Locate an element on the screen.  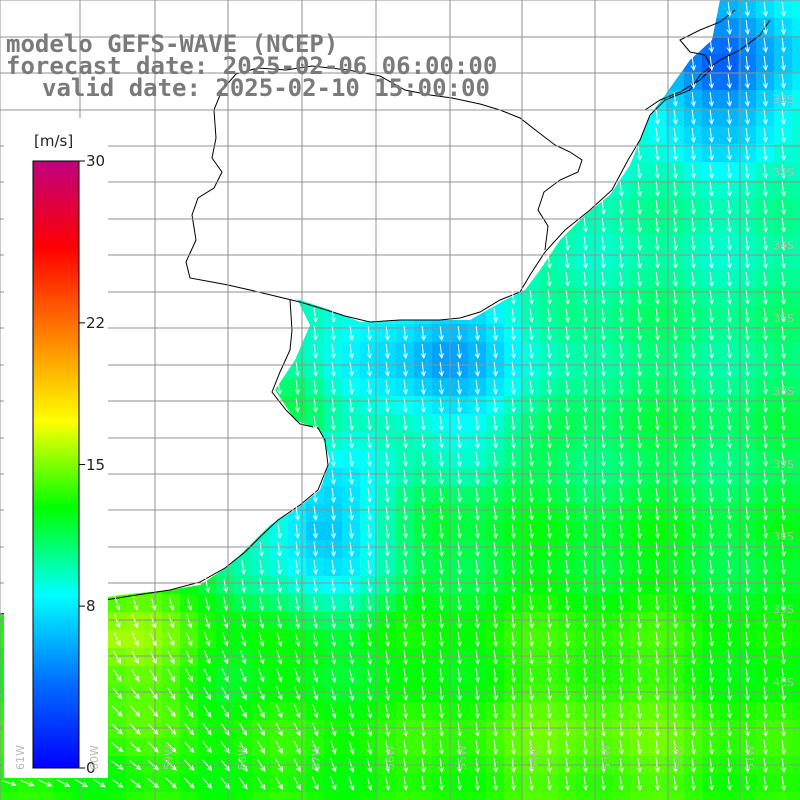
lat-label: 37S is located at coordinates (783, 464).